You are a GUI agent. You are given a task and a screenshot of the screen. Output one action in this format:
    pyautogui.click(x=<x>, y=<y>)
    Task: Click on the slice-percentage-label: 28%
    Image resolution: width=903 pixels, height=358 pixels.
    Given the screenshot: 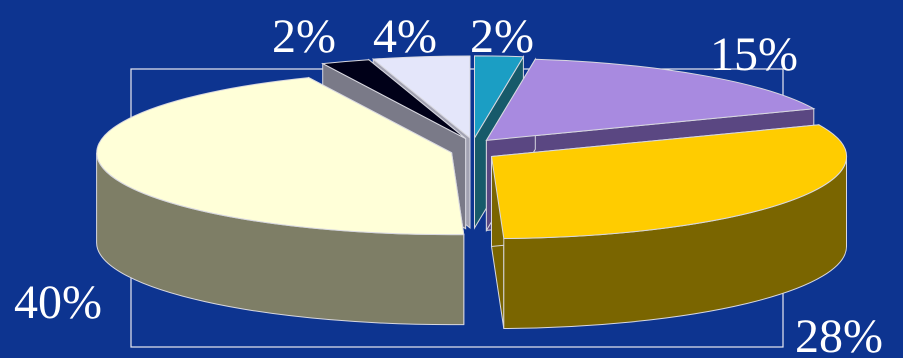 What is the action you would take?
    pyautogui.click(x=839, y=334)
    